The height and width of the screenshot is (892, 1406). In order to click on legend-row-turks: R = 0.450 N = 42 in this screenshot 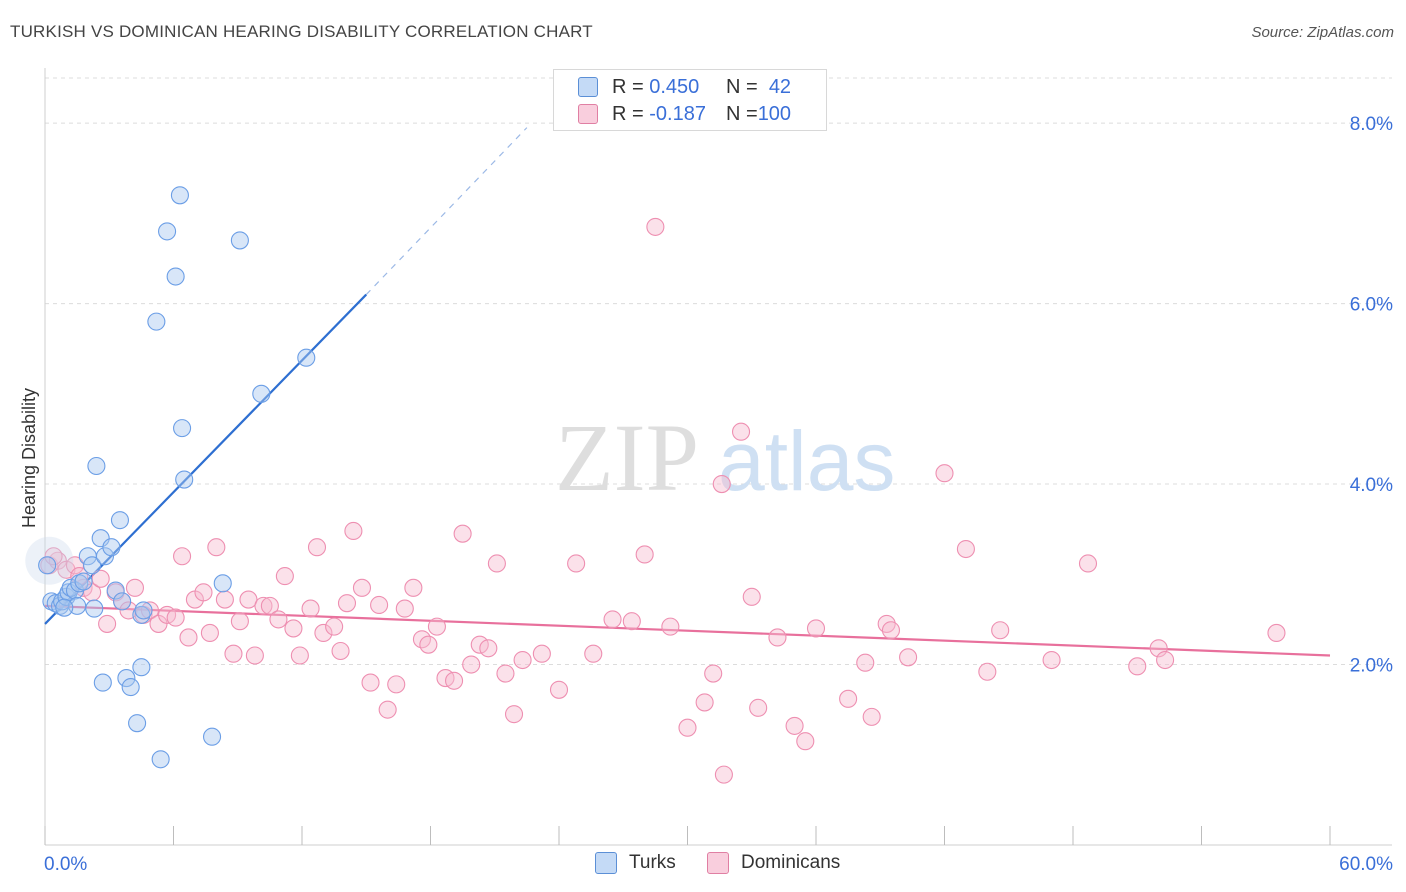, I will do `click(684, 87)`.